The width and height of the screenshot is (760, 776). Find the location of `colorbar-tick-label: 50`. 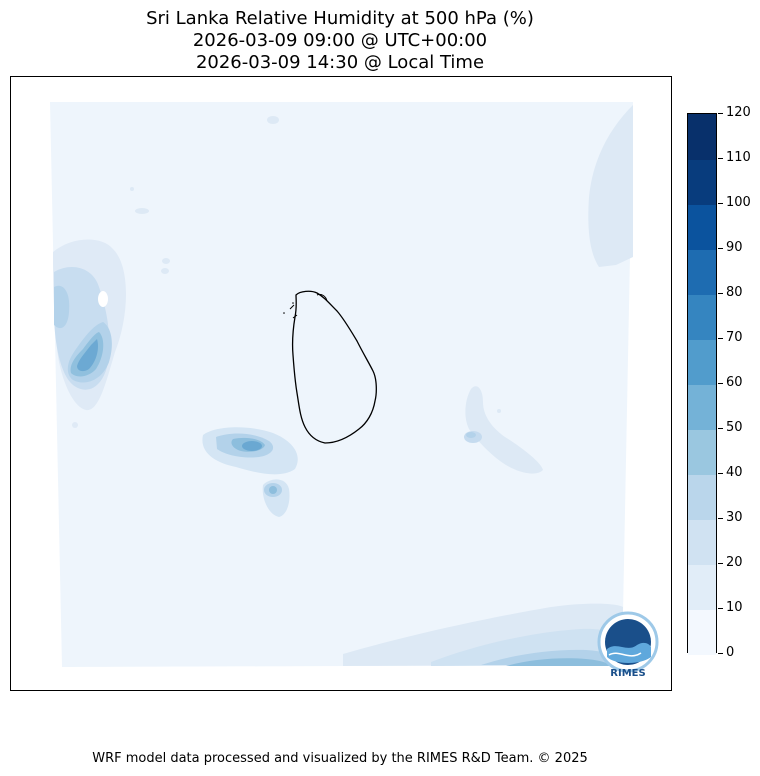

colorbar-tick-label: 50 is located at coordinates (734, 427).